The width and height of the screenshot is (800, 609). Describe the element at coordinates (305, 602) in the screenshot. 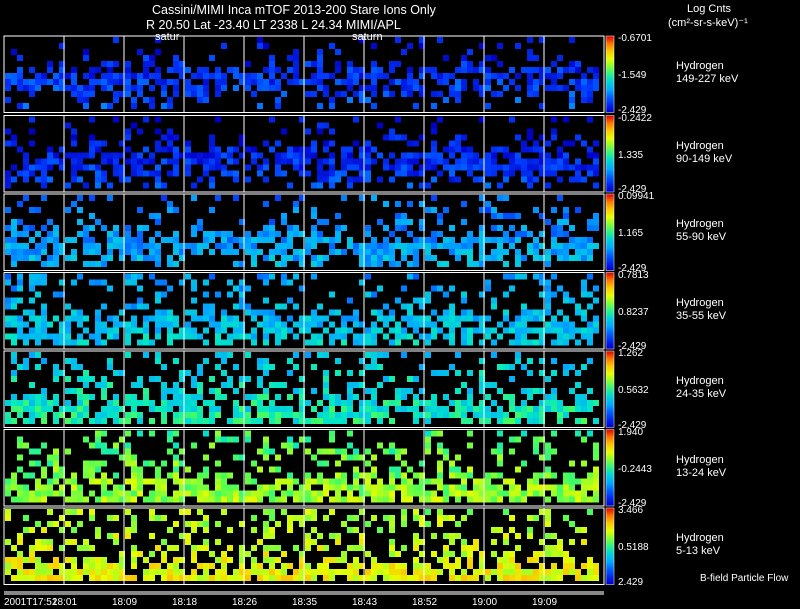

I see `x-tick-label: 18:35` at that location.